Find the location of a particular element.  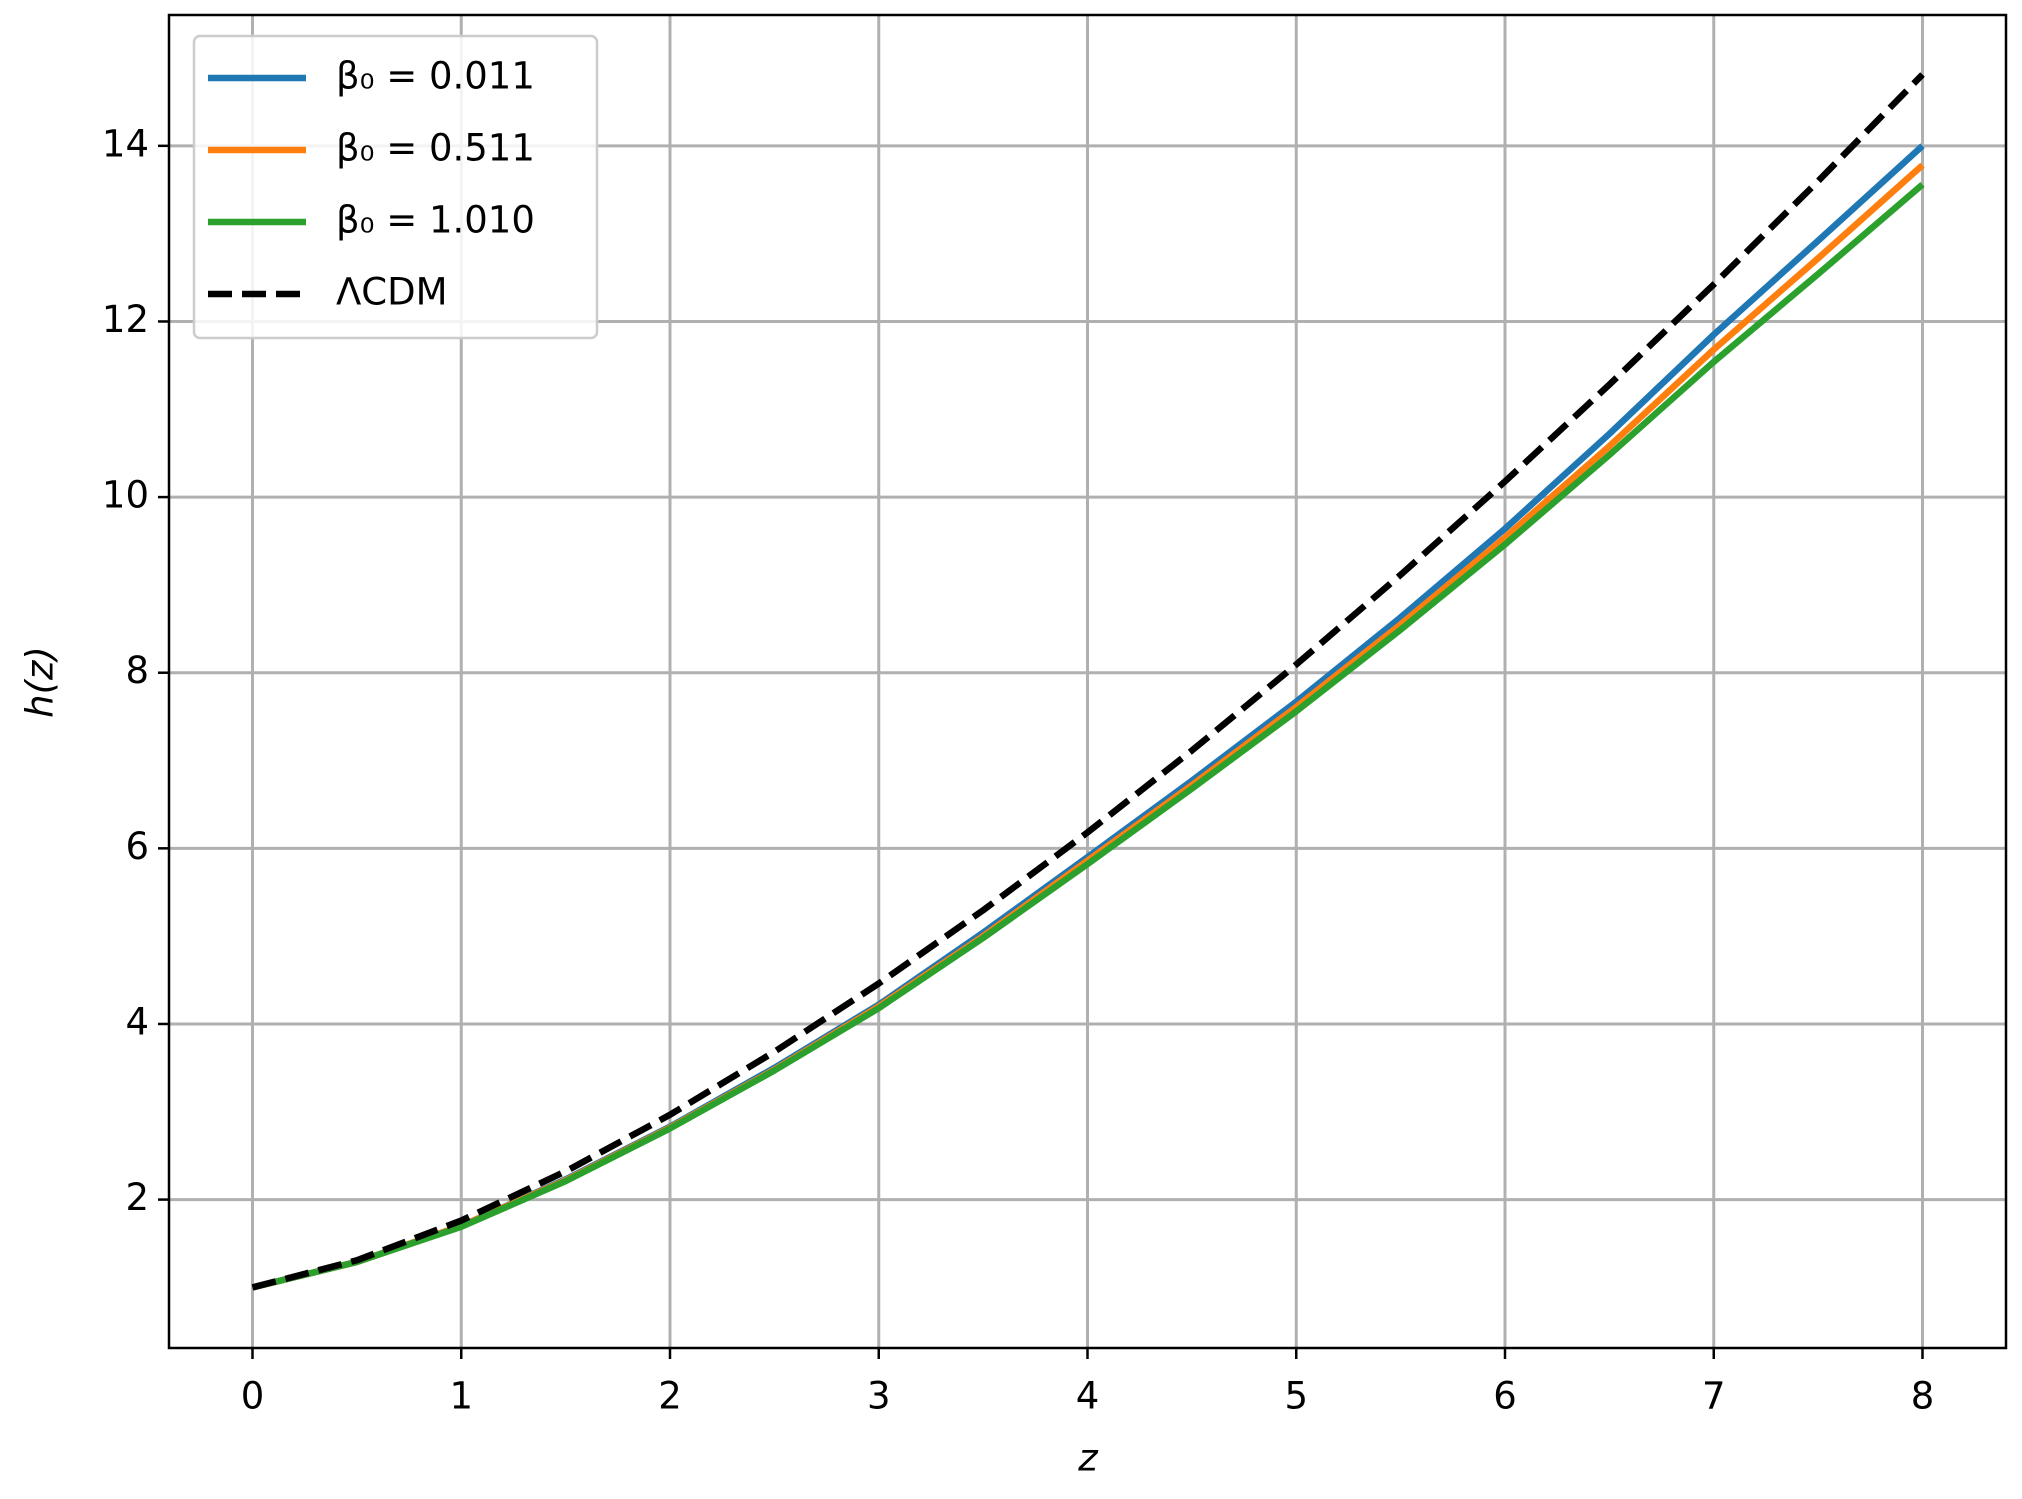

y-tick-label: 12 is located at coordinates (125, 319).